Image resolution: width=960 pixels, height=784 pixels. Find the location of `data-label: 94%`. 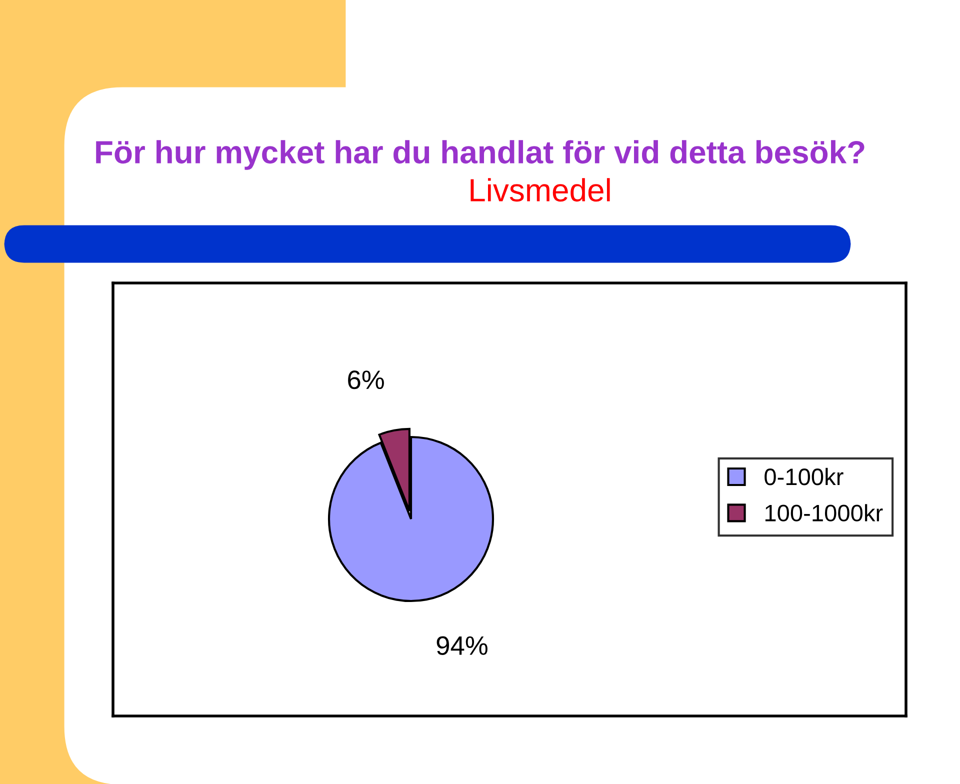

data-label: 94% is located at coordinates (462, 645).